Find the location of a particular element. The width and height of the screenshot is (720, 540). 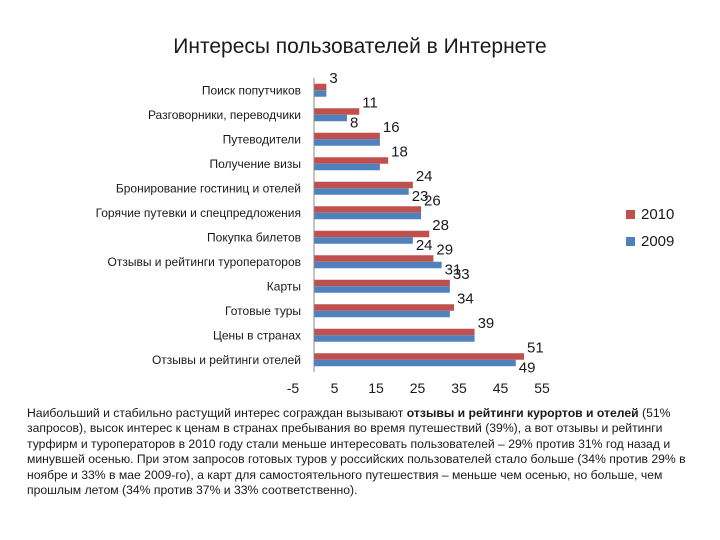

x-tick-label: 25 is located at coordinates (418, 388).